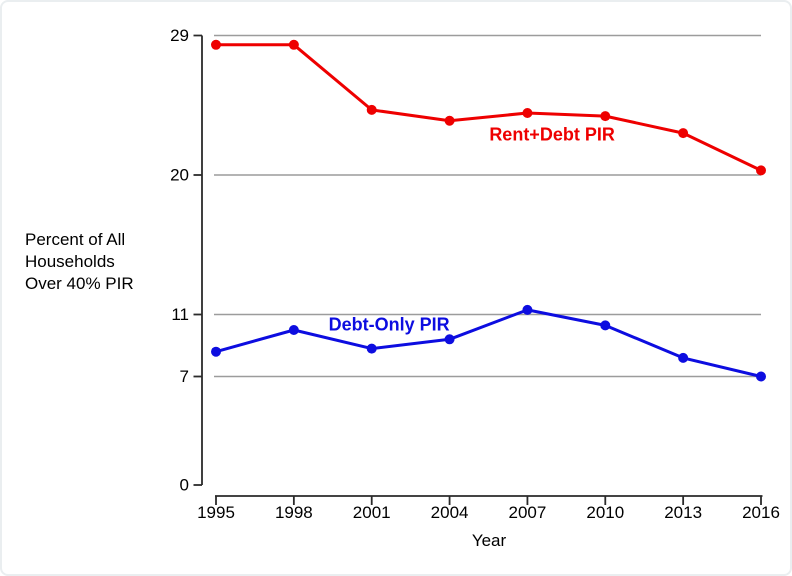  Describe the element at coordinates (389, 324) in the screenshot. I see `series-label-debt-only-pir: Debt-Only PIR` at that location.